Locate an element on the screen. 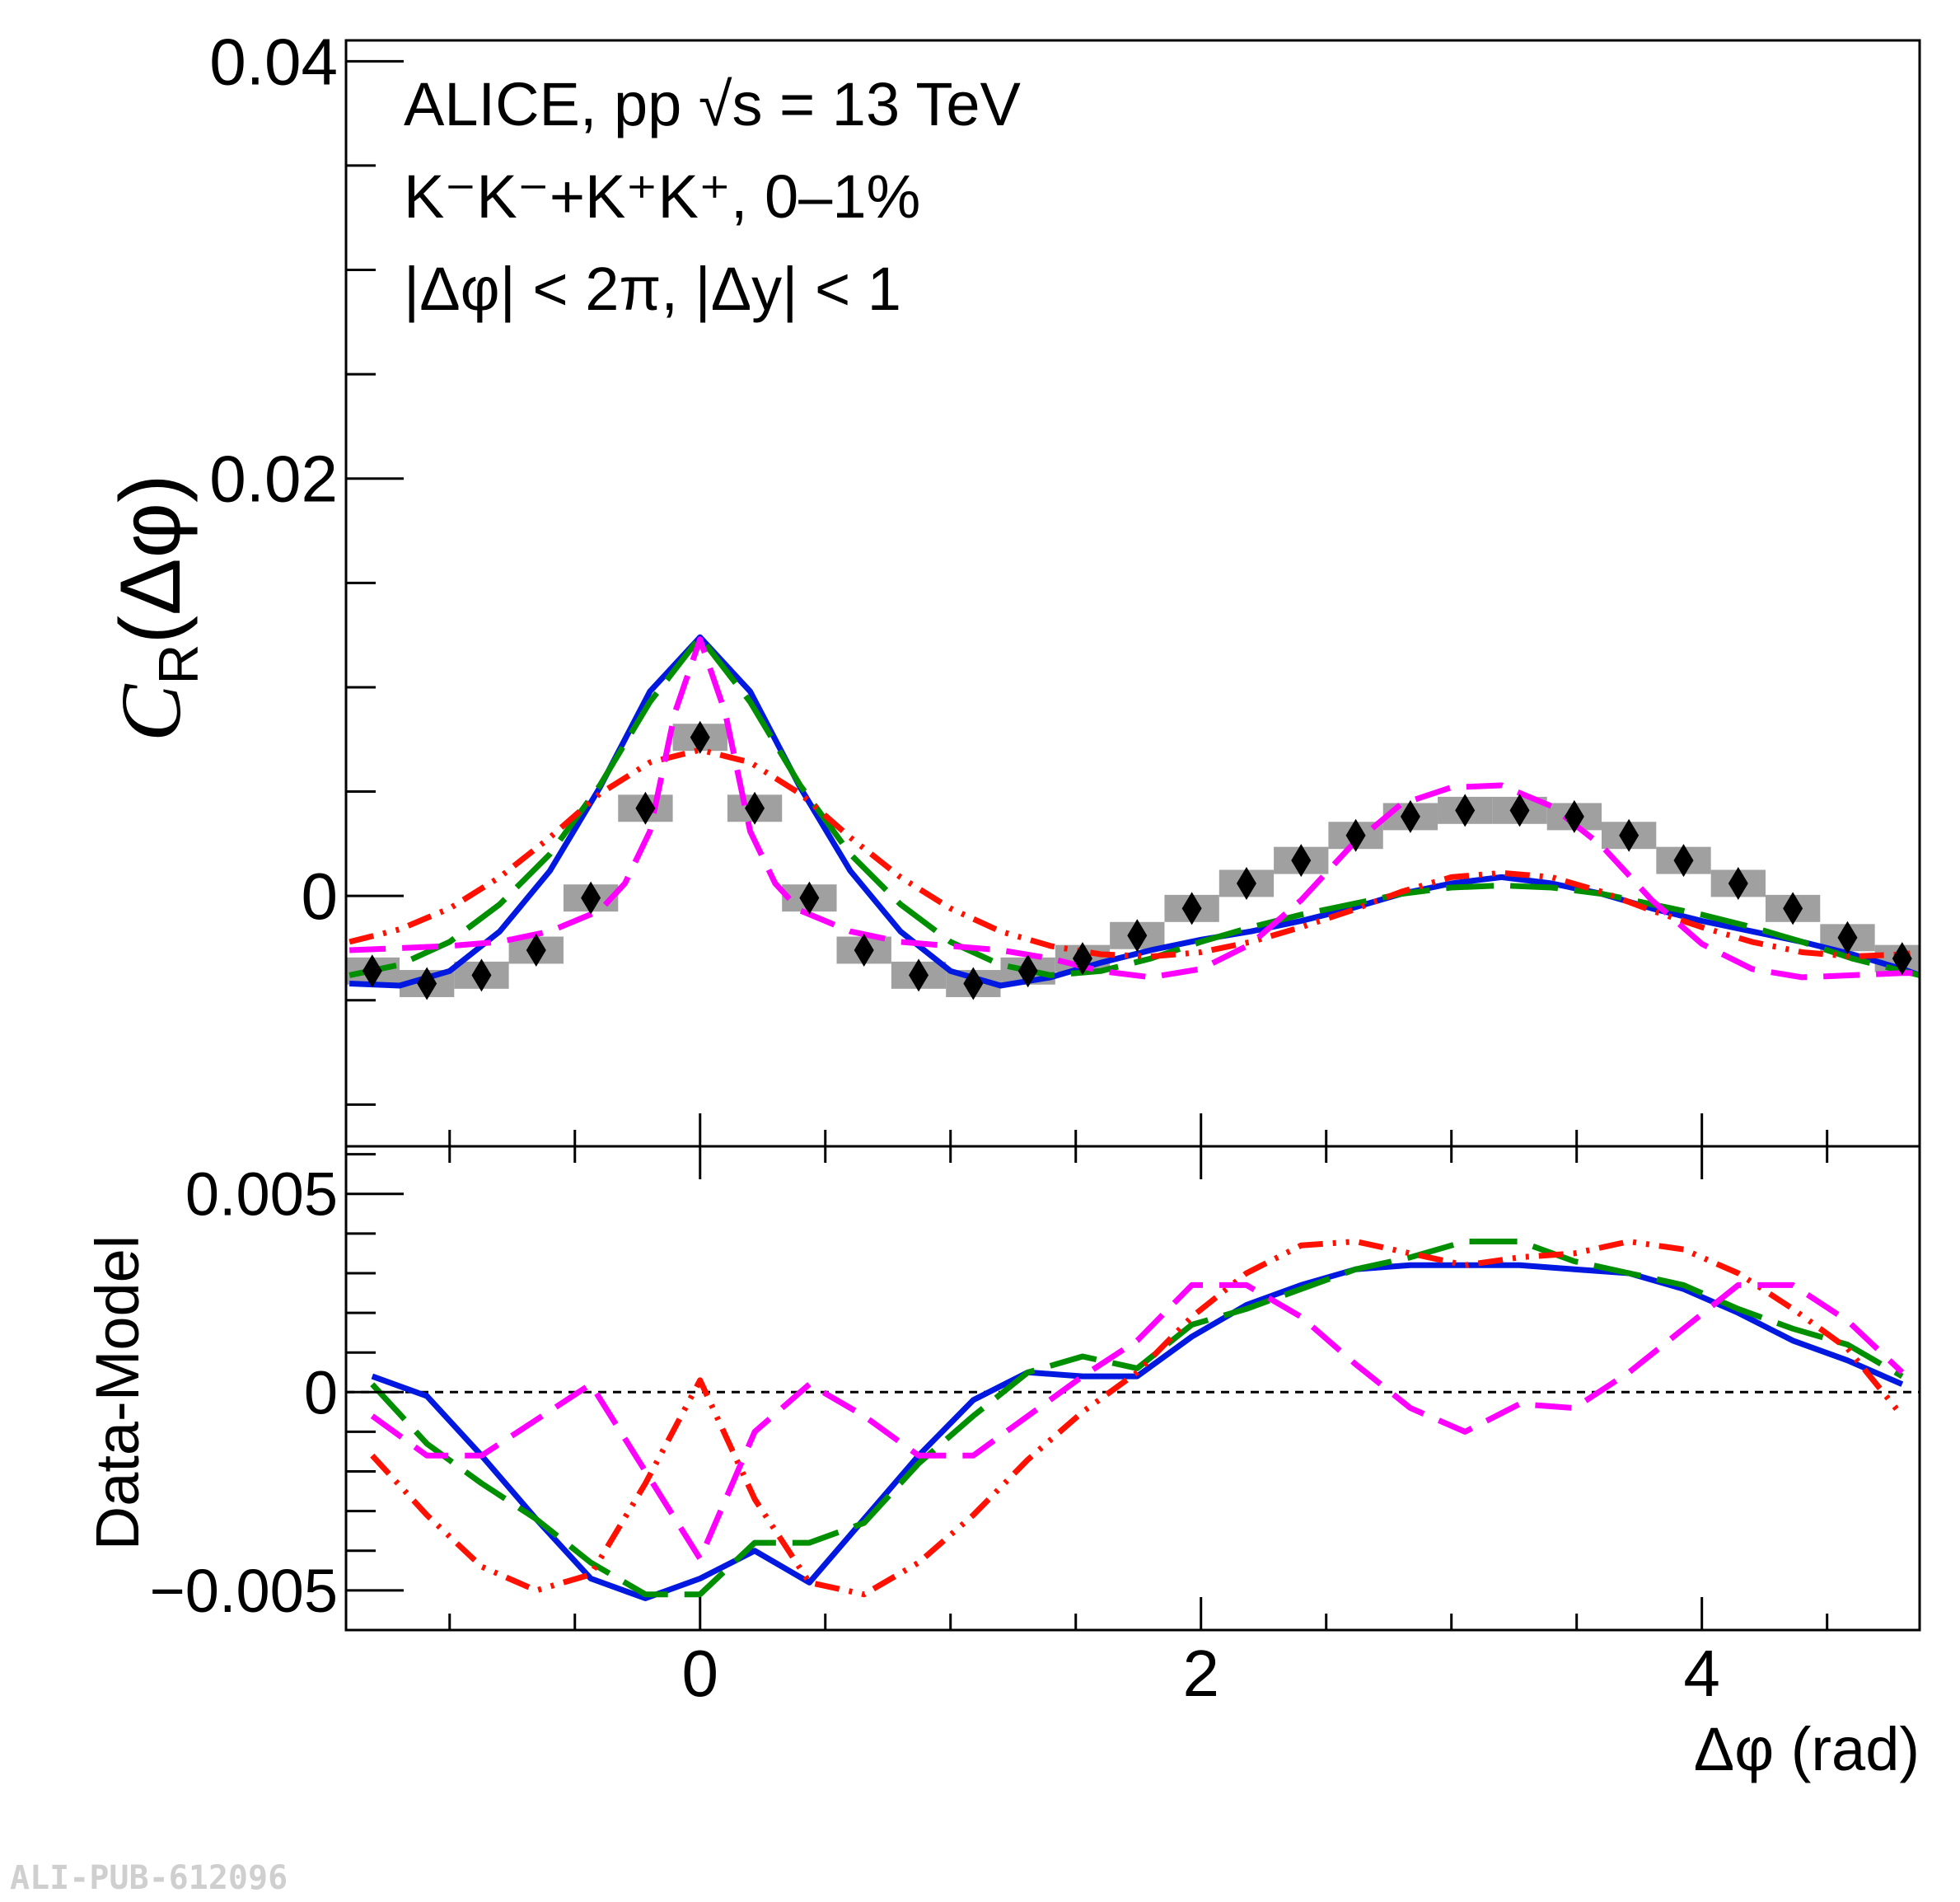 The height and width of the screenshot is (1902, 1960). residual-curves is located at coordinates (1137, 1420).